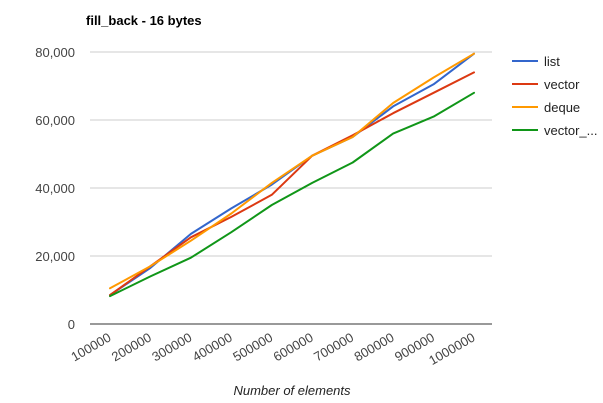  What do you see at coordinates (171, 347) in the screenshot?
I see `x-tick-label: 300000` at bounding box center [171, 347].